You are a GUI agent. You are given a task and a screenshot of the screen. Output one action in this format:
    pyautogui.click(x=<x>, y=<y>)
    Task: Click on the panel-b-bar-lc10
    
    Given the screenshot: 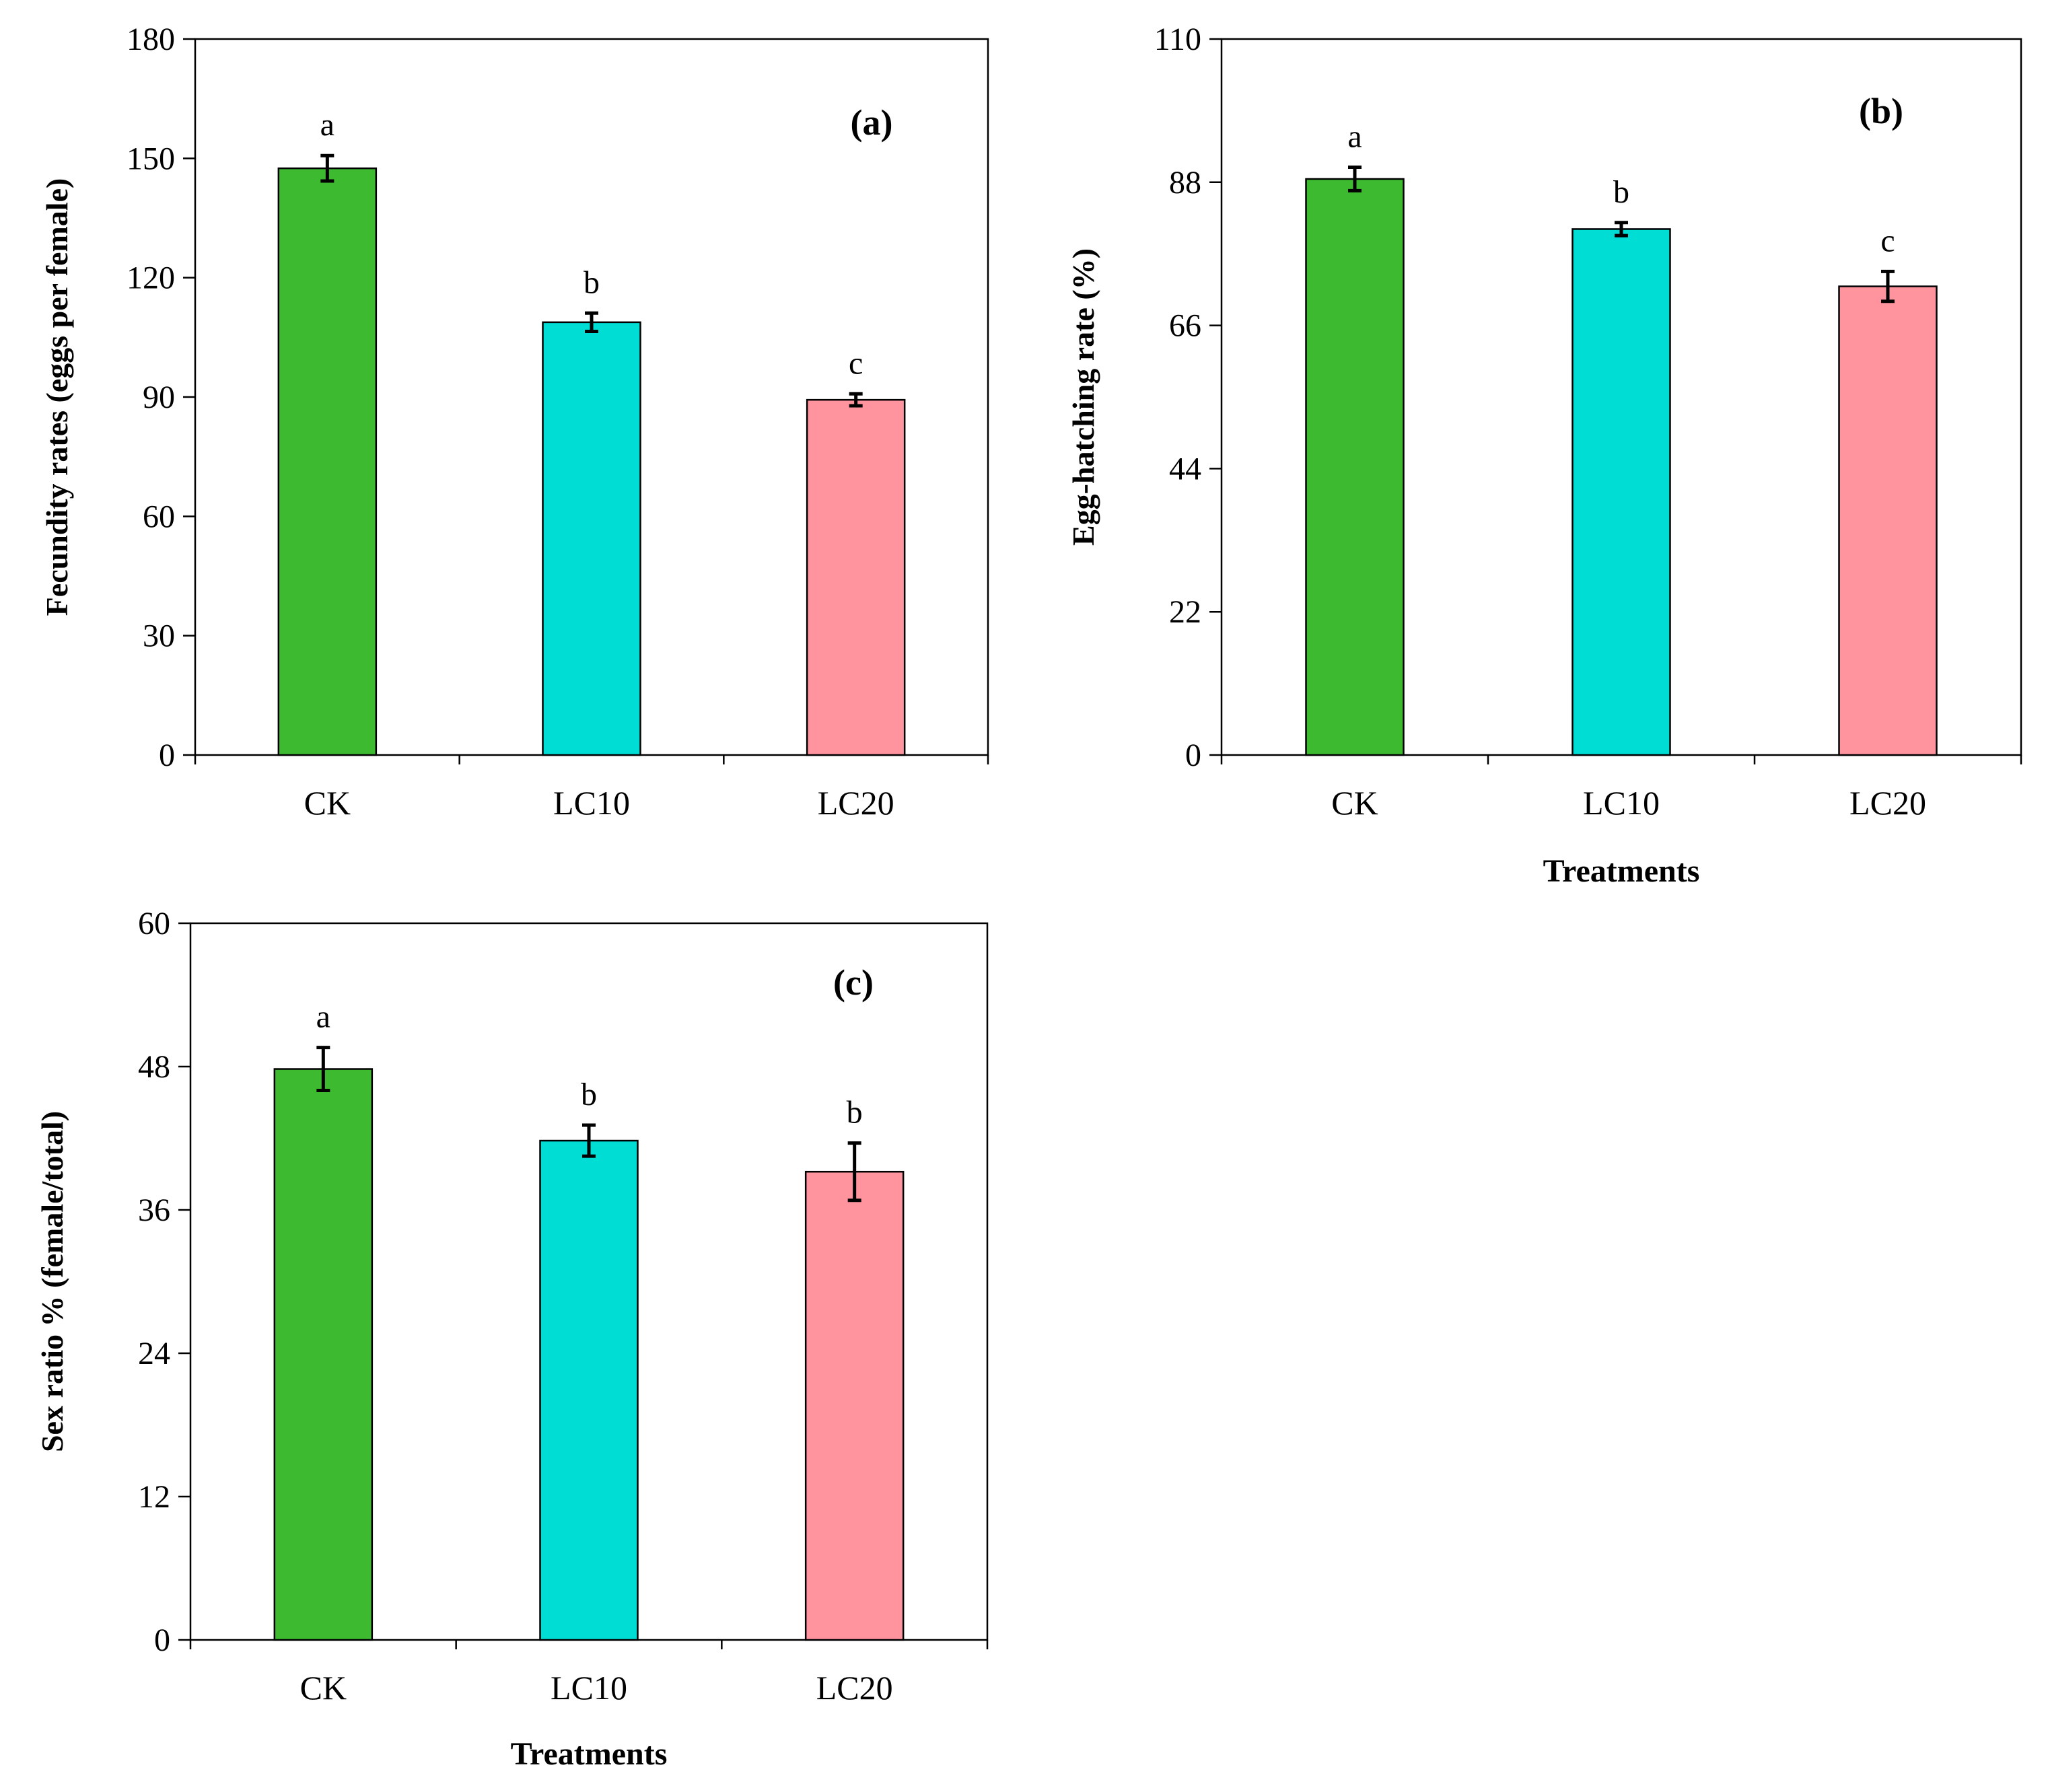 What is the action you would take?
    pyautogui.click(x=1622, y=492)
    